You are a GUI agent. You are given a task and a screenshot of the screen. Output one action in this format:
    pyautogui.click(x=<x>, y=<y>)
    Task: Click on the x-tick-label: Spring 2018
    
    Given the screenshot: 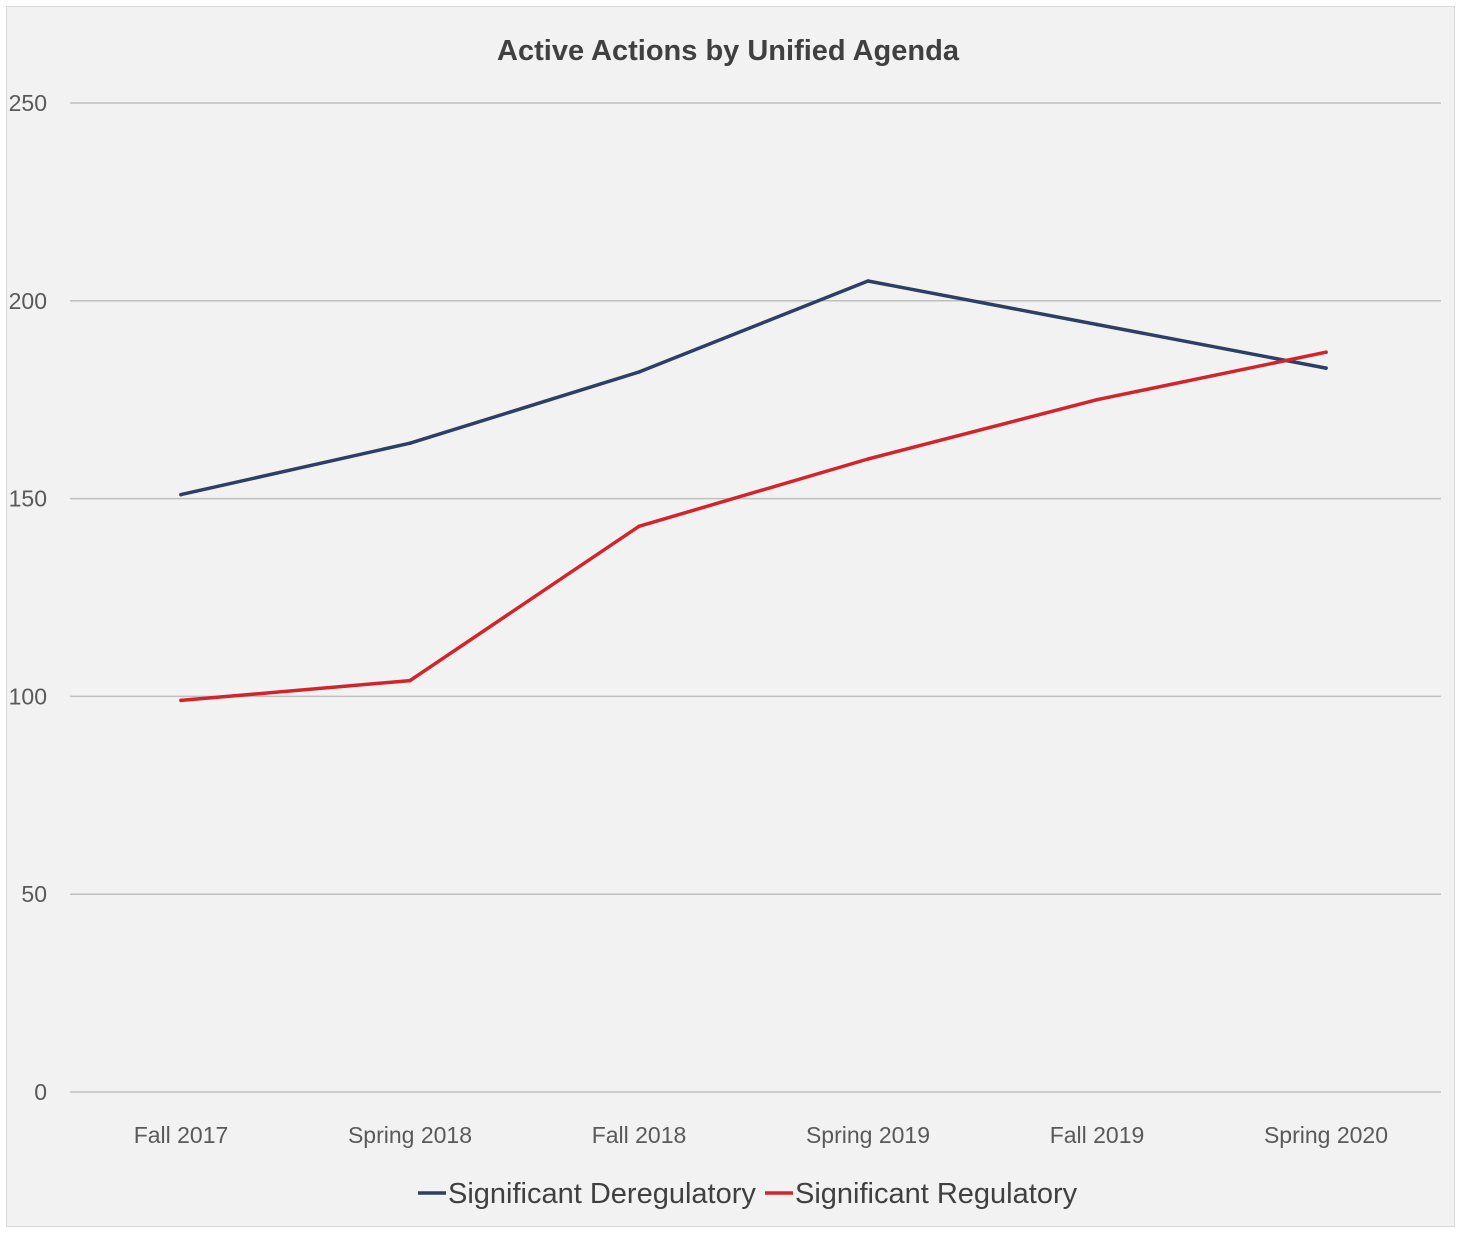 What is the action you would take?
    pyautogui.click(x=410, y=1135)
    